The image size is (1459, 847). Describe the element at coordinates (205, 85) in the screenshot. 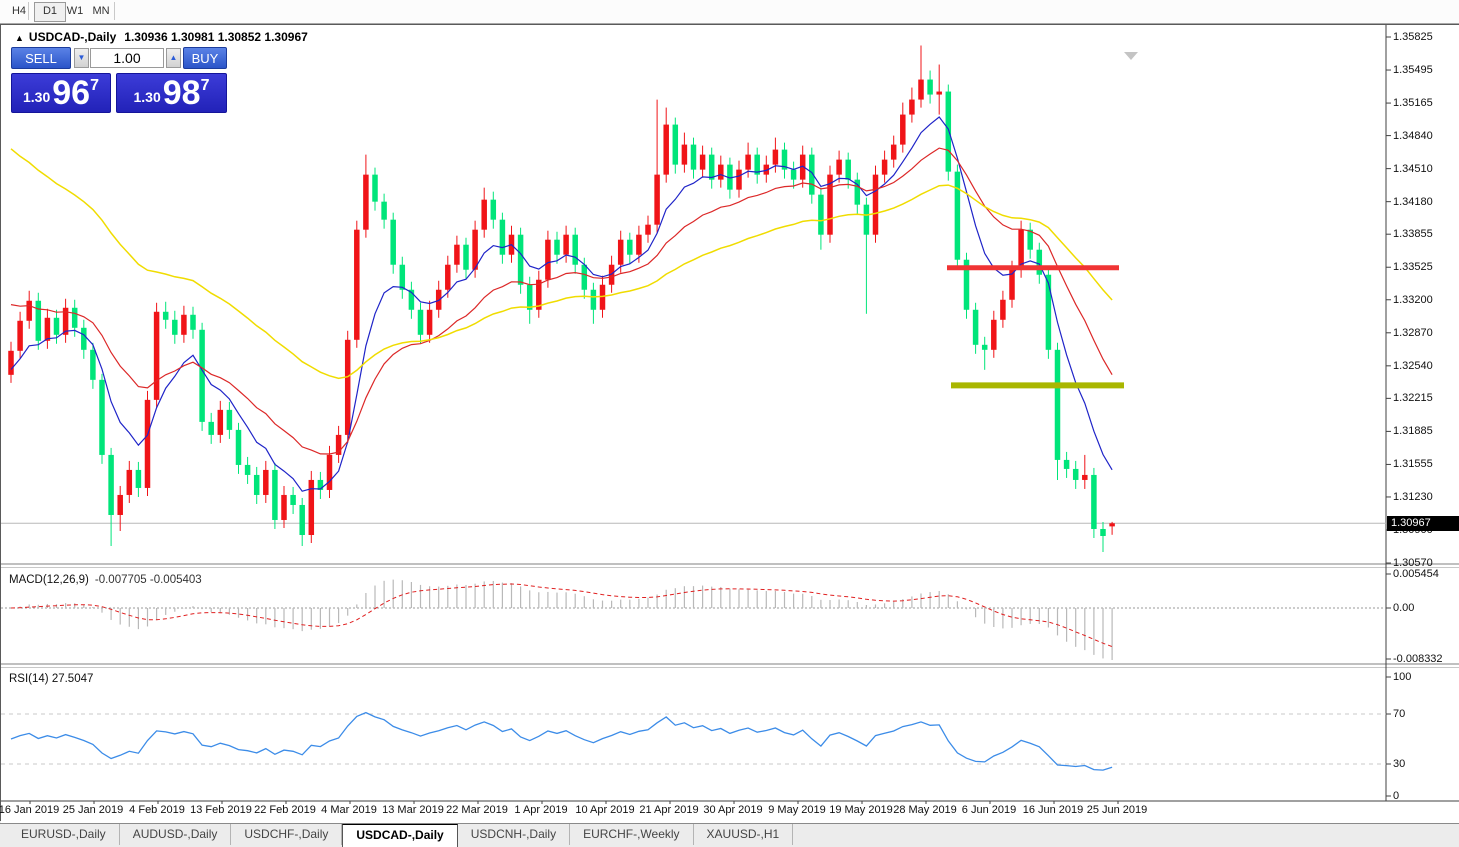

I see `buy-price-sup: 7` at that location.